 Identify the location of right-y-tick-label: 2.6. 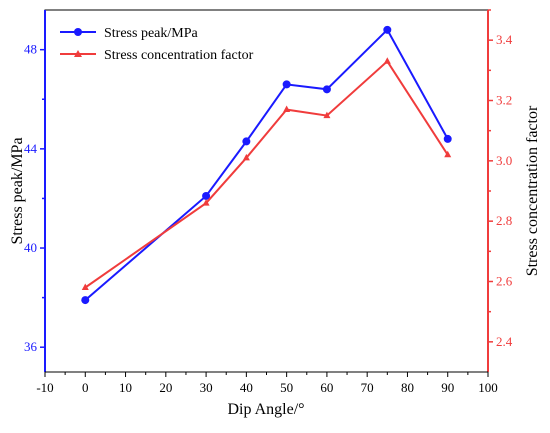
(504, 281).